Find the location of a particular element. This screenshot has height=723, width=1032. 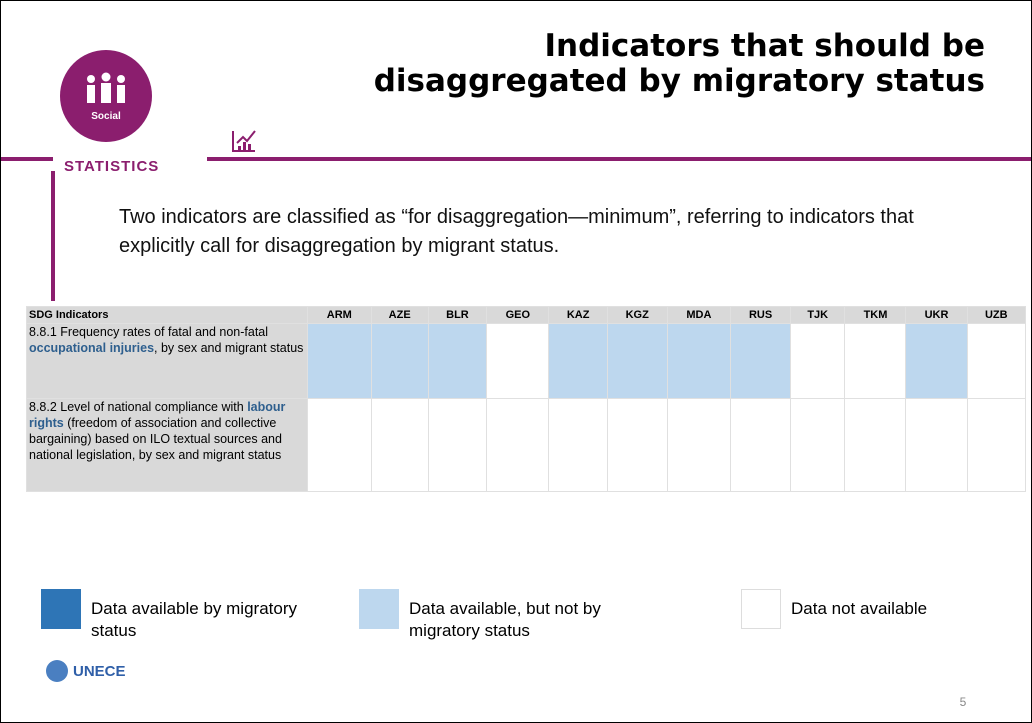

column-header: KAZ is located at coordinates (578, 315).